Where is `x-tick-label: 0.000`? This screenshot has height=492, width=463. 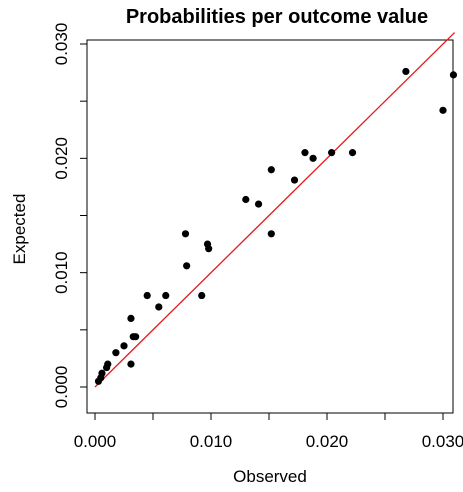
x-tick-label: 0.000 is located at coordinates (95, 441).